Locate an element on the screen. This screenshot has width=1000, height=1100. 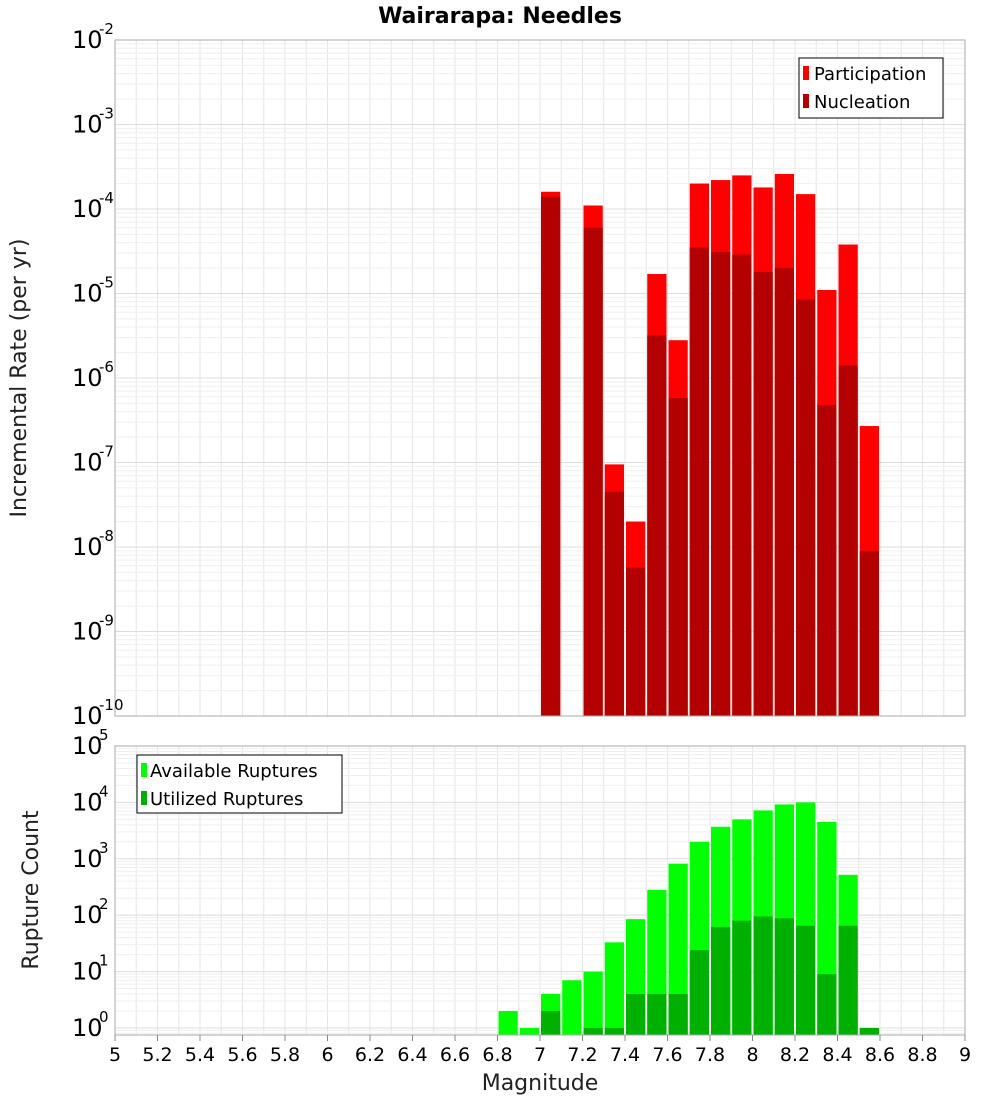
chart-title: Wairarapa: Needles is located at coordinates (500, 16).